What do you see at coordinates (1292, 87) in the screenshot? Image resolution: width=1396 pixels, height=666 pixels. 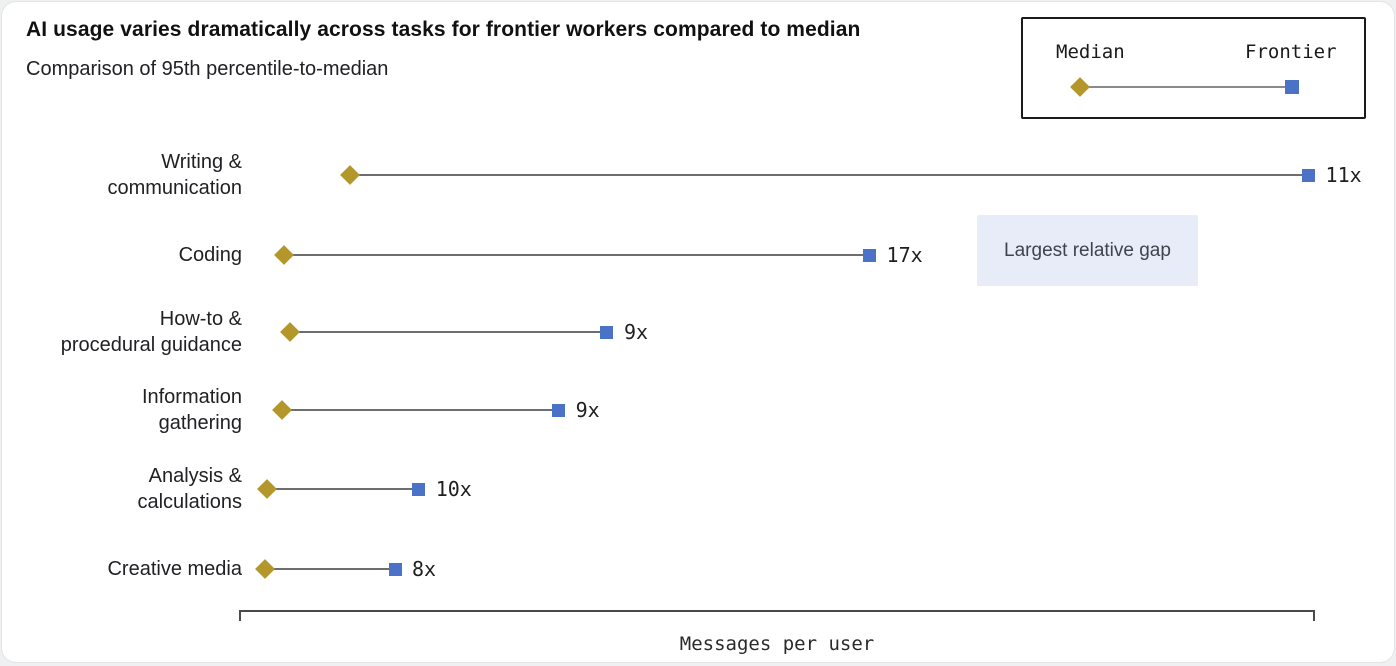 I see `frontier-square-icon` at bounding box center [1292, 87].